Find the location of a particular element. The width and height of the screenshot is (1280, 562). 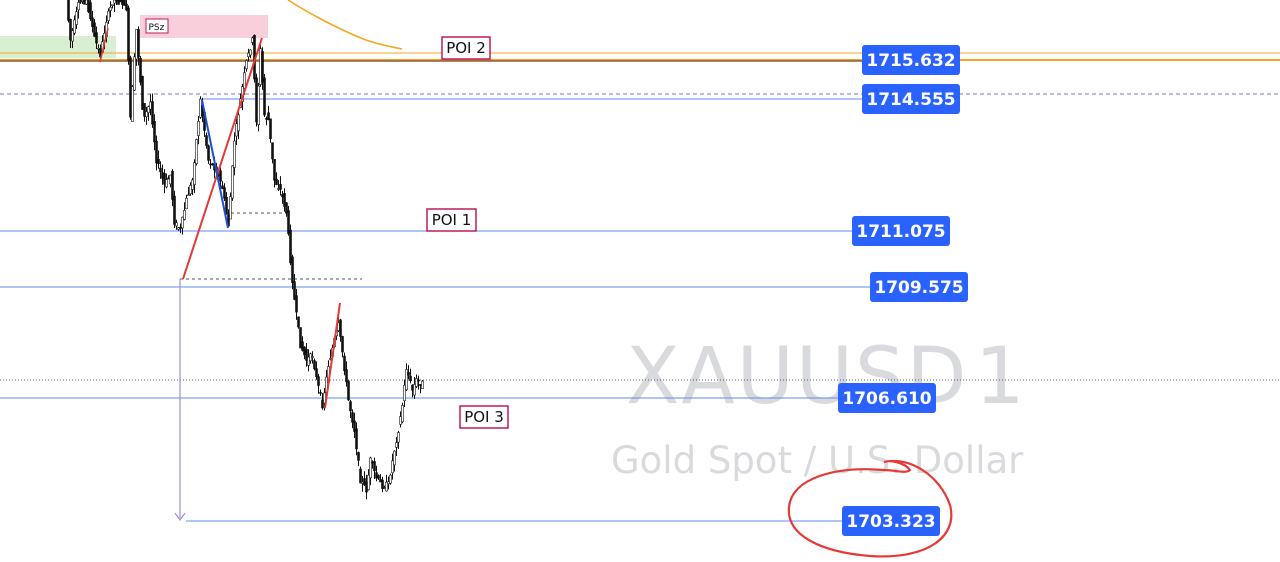

price-tag: 1706.610 is located at coordinates (887, 398).